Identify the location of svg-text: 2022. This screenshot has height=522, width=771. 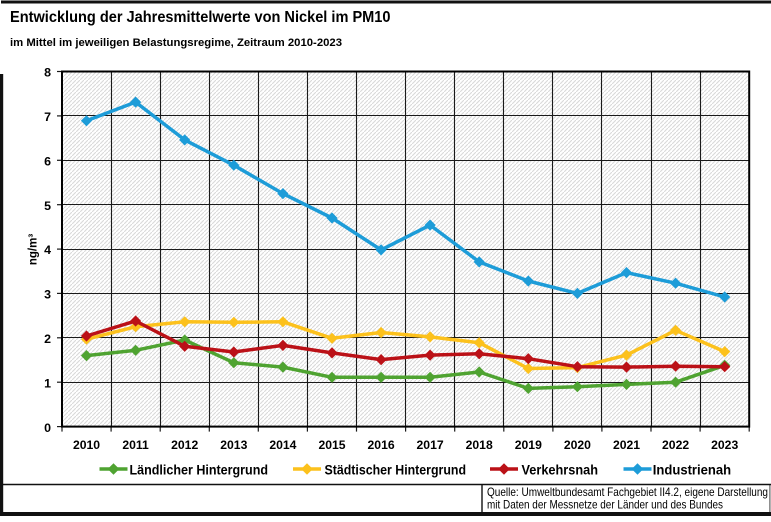
(675, 445).